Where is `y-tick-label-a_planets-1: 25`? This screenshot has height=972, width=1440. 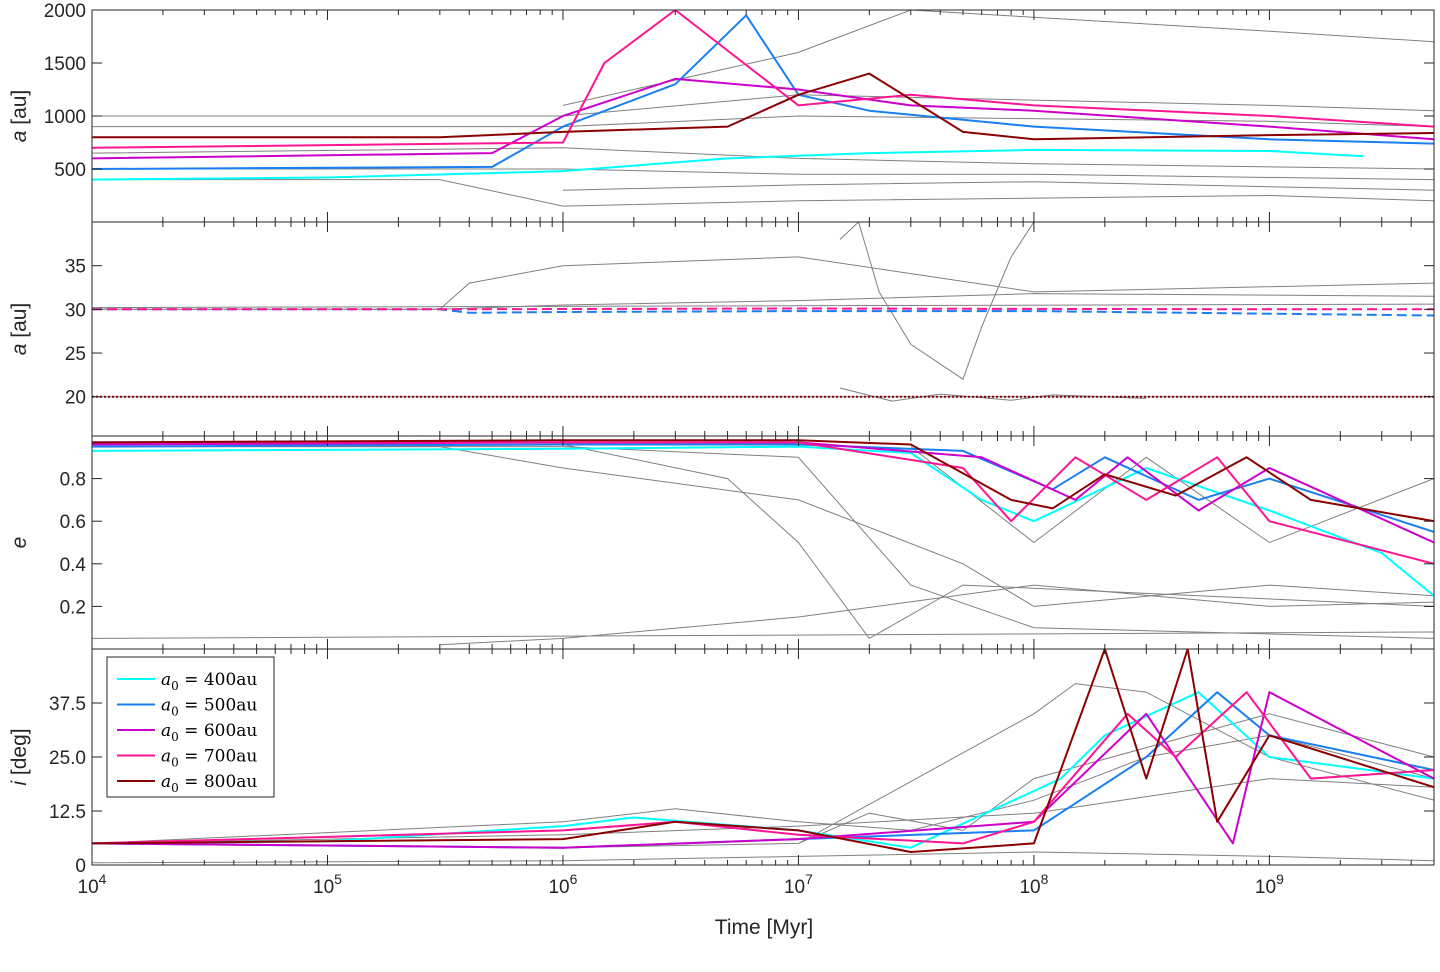
y-tick-label-a_planets-1: 25 is located at coordinates (75, 354).